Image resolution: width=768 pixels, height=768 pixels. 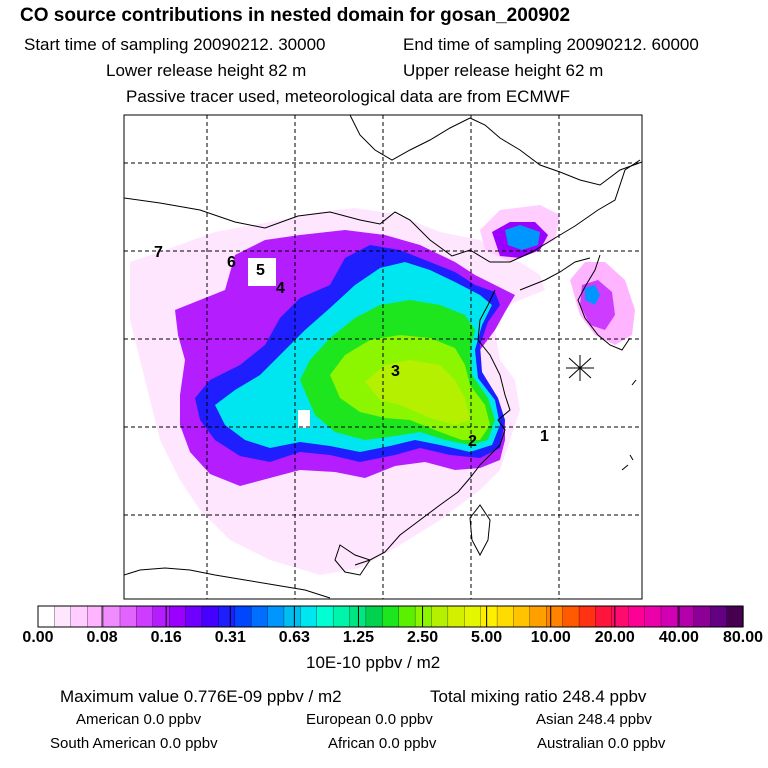 I want to click on colorbar-frame, so click(x=390, y=616).